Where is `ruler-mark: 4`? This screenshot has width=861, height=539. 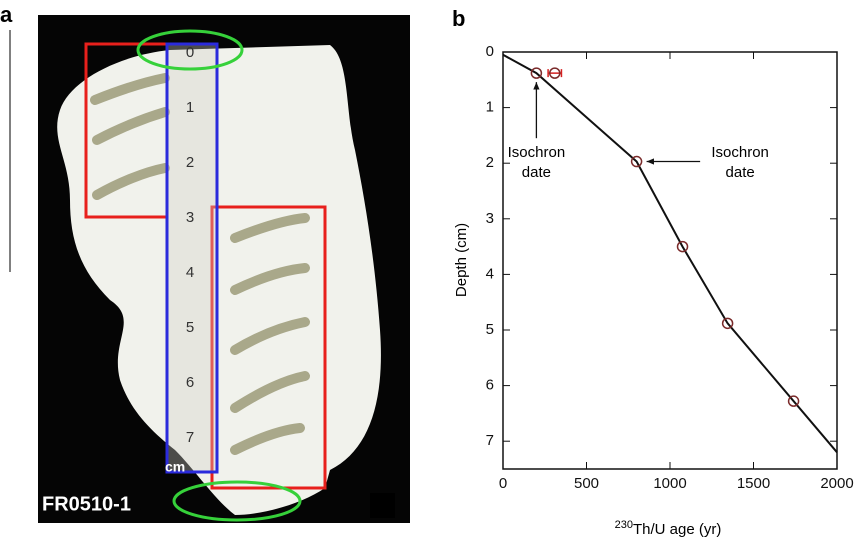 ruler-mark: 4 is located at coordinates (190, 272).